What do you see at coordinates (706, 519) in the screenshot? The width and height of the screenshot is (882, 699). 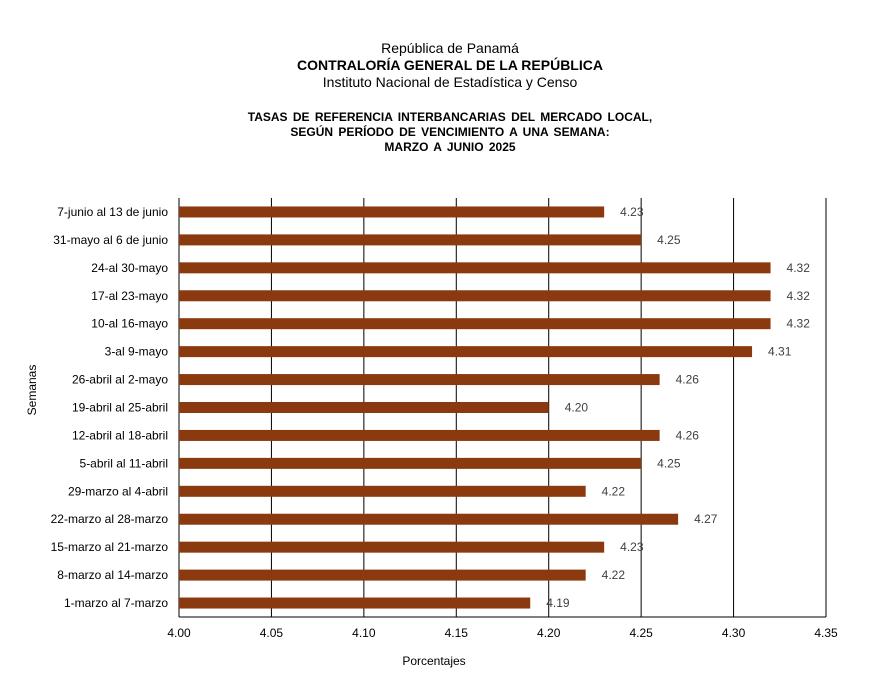 I see `data-label: 4.27` at bounding box center [706, 519].